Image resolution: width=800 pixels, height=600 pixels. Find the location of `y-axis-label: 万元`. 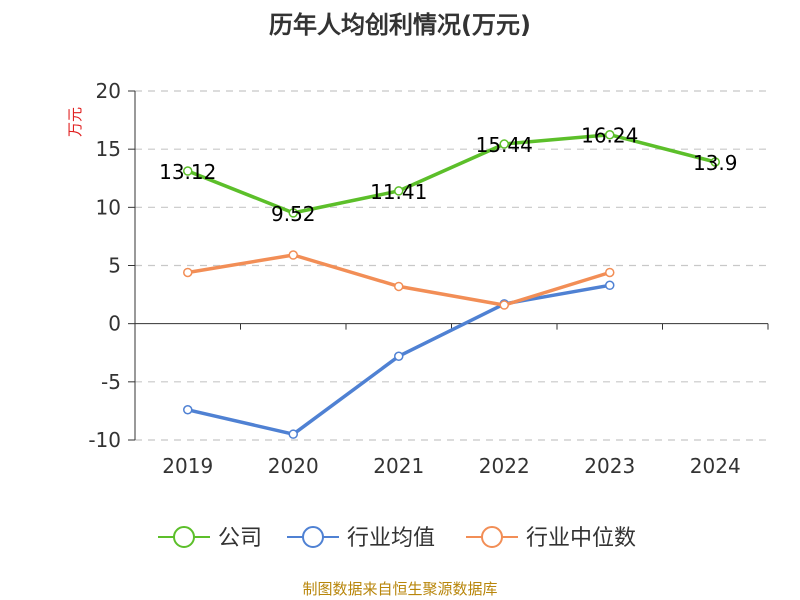

y-axis-label: 万元 is located at coordinates (75, 122).